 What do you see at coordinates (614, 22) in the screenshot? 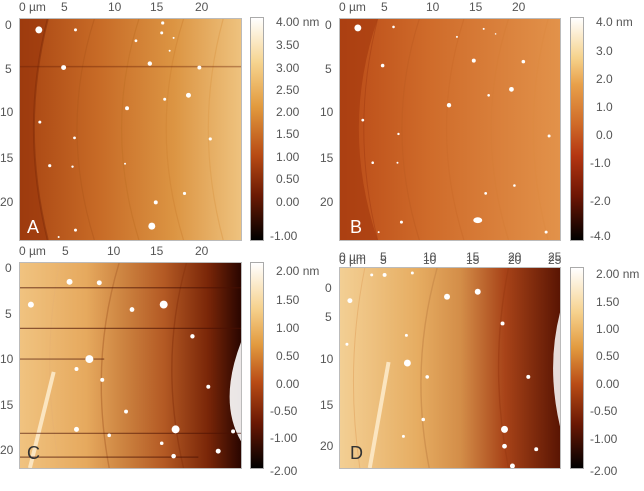
I see `colorbar-label: 4.0 nm` at bounding box center [614, 22].